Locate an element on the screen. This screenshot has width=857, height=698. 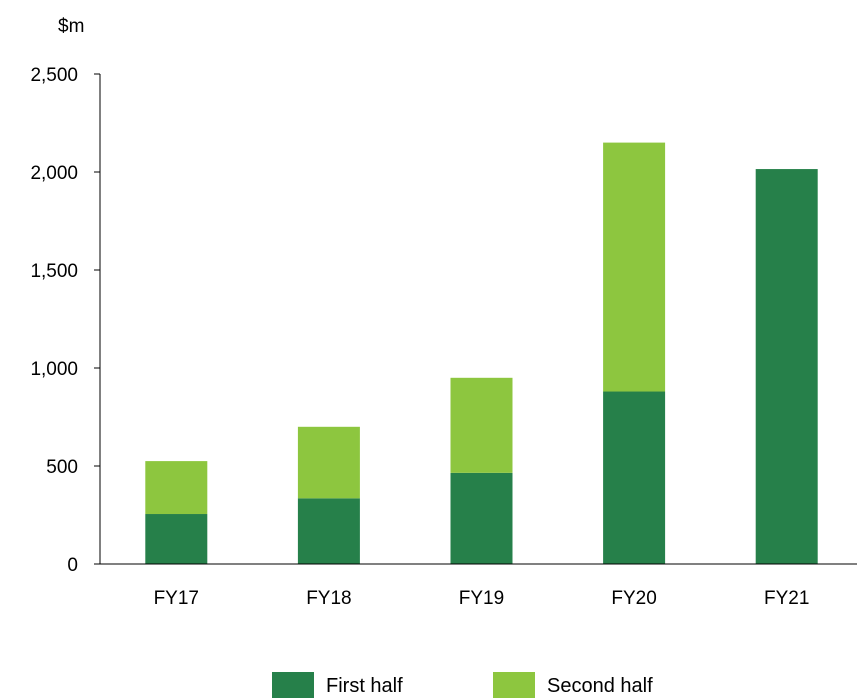
x-axis: FY17 FY18 FY19 FY20 FY21 is located at coordinates (478, 586).